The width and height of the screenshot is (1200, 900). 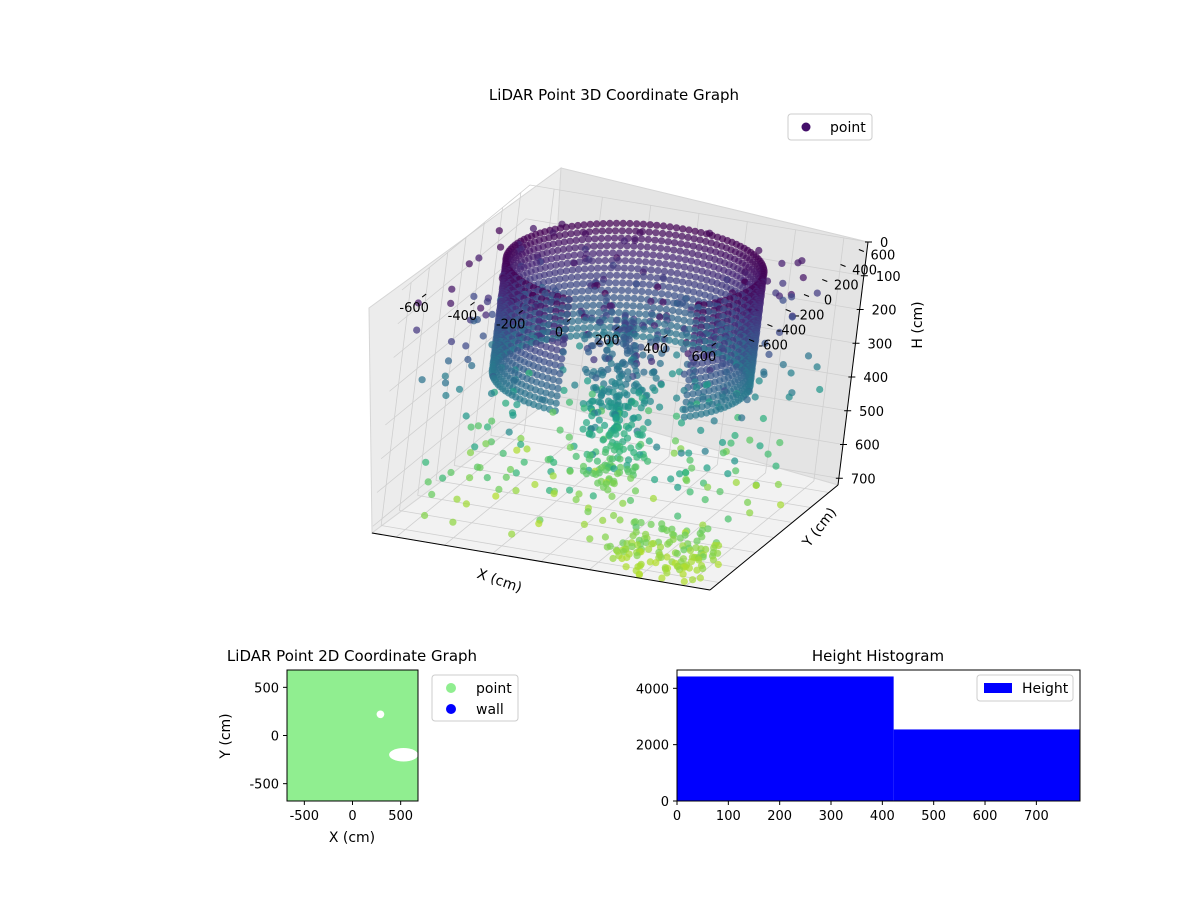 What do you see at coordinates (451, 709) in the screenshot?
I see `legend-2d-marker-wall` at bounding box center [451, 709].